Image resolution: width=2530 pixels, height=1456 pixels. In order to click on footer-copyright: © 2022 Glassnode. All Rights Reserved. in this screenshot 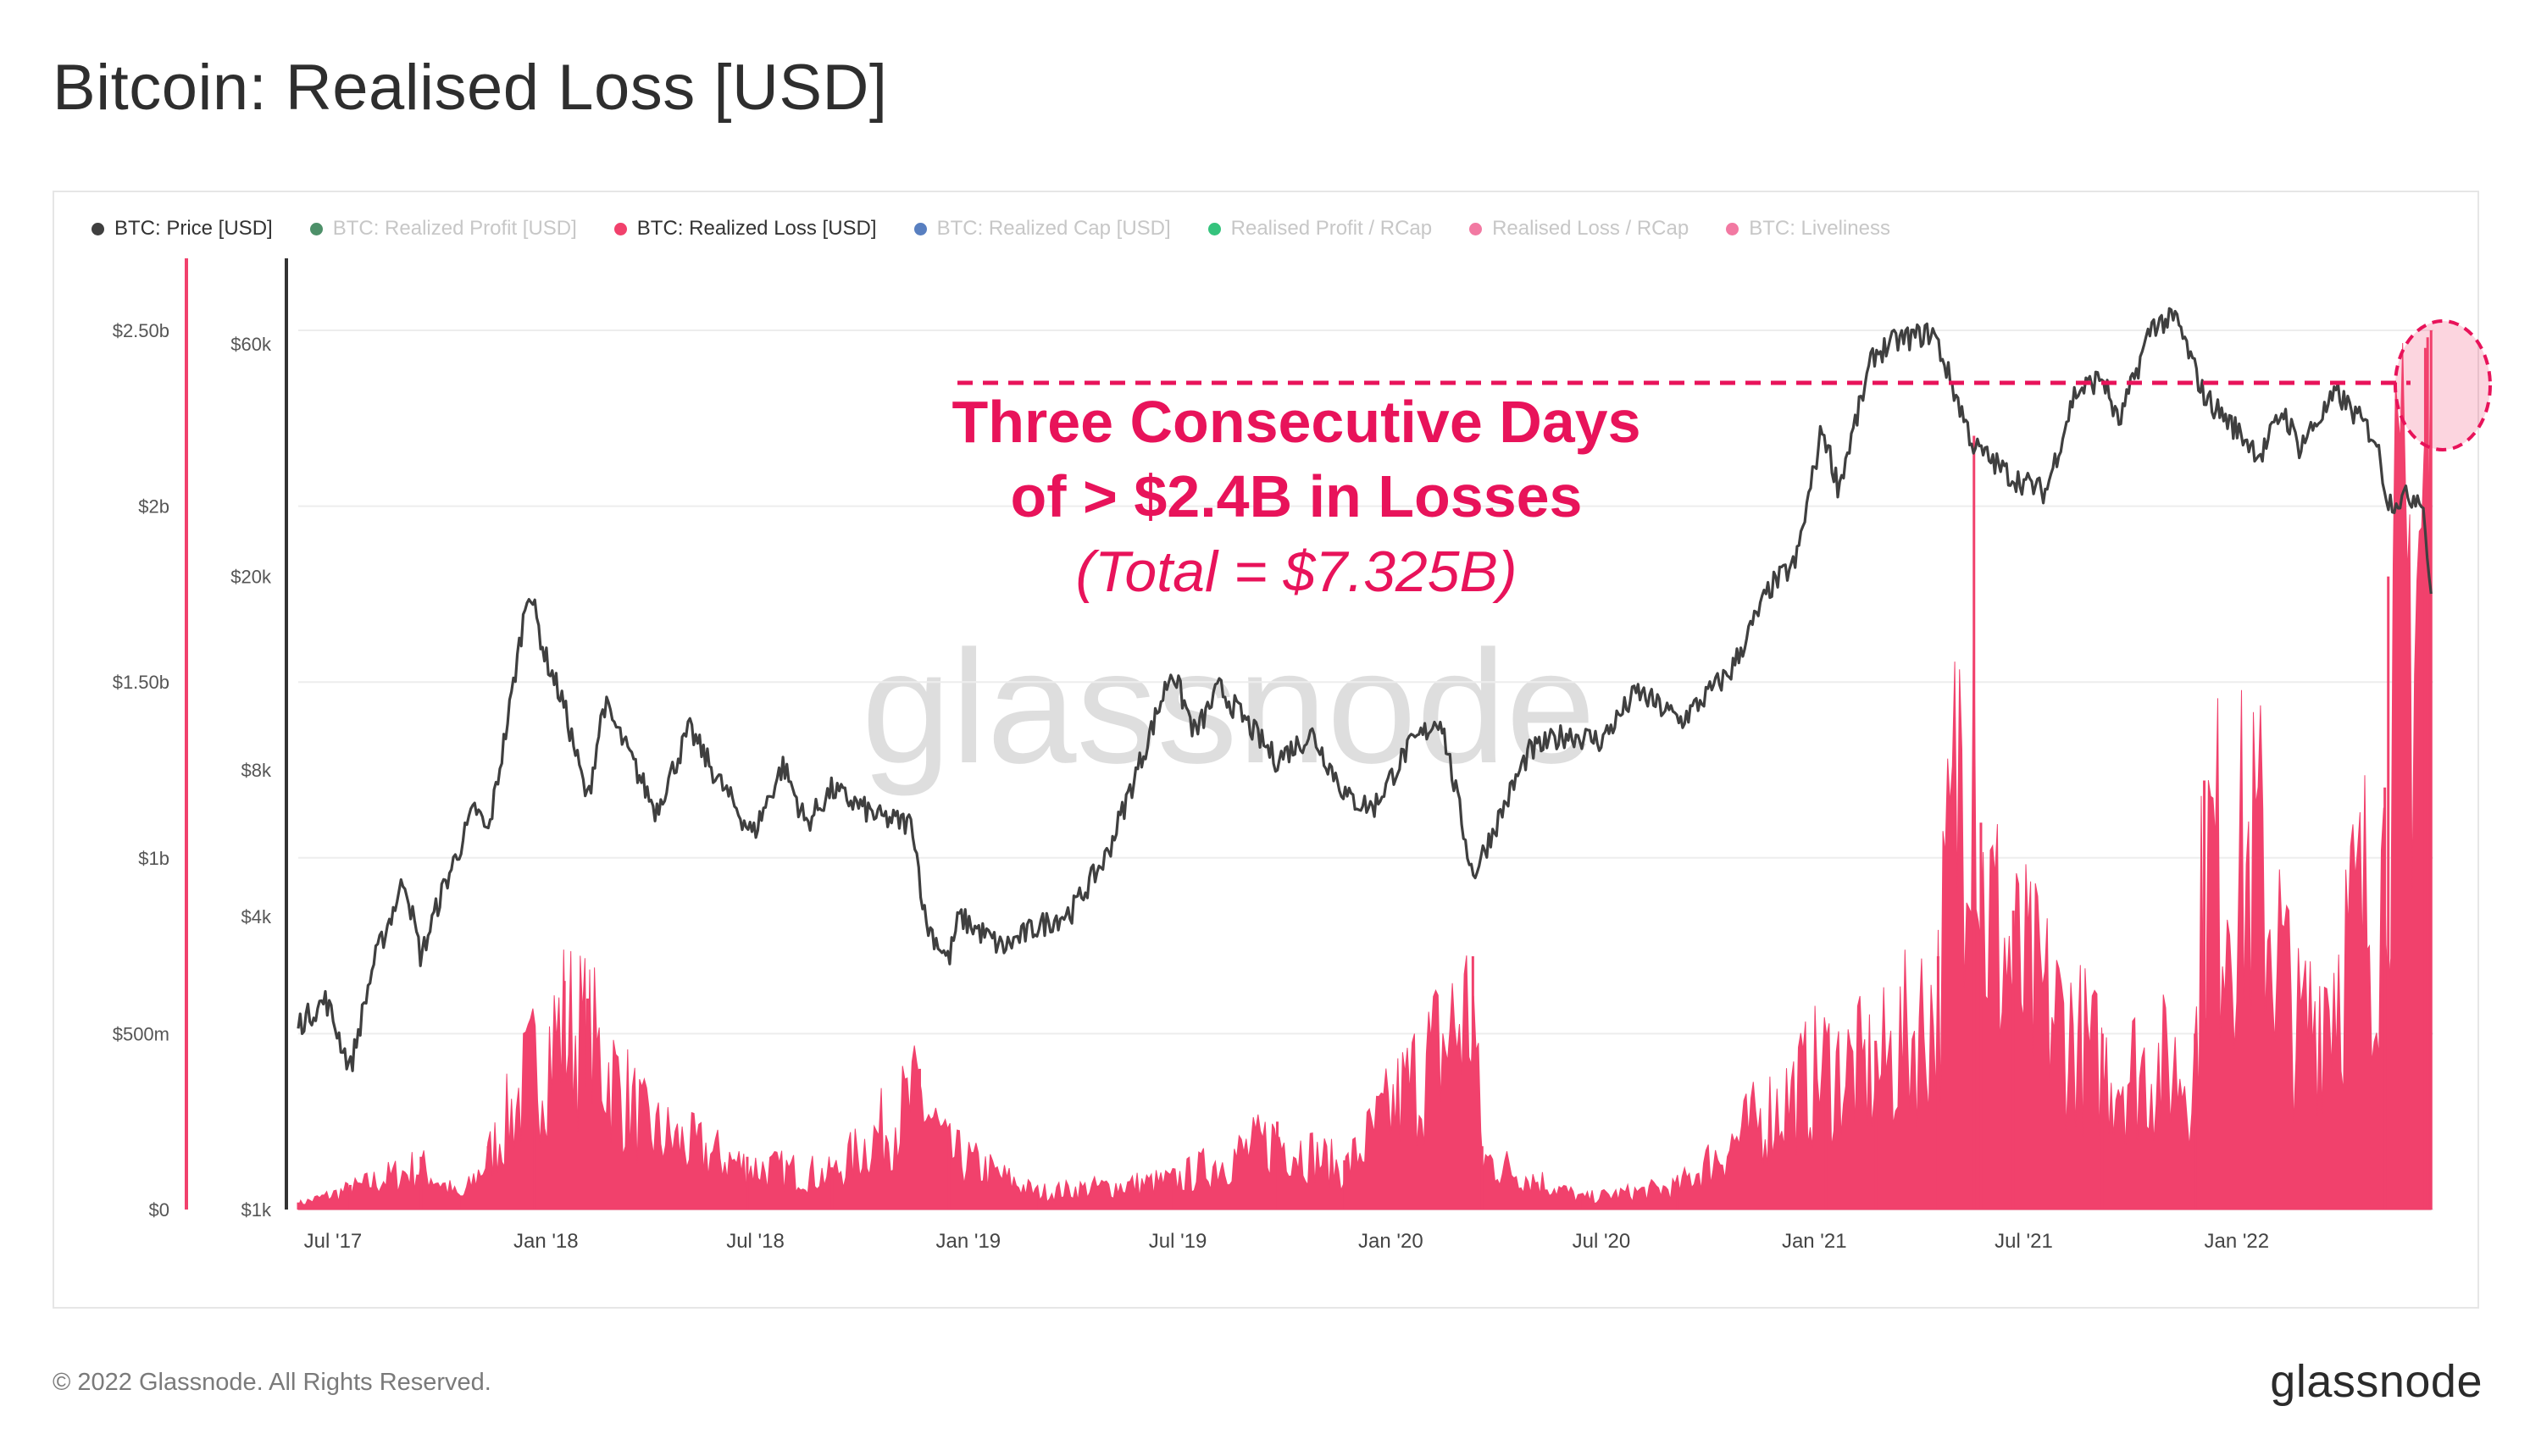, I will do `click(272, 1382)`.